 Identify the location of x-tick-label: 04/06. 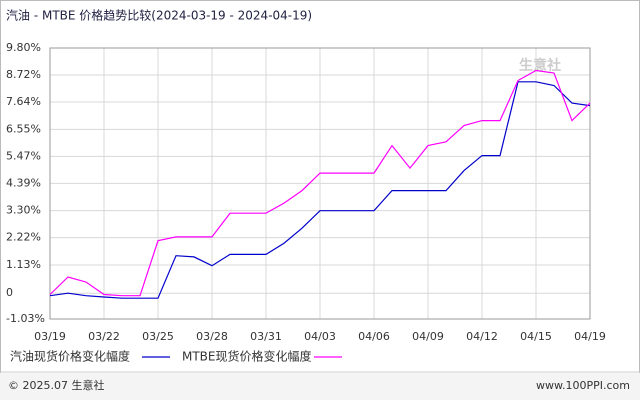
(374, 336).